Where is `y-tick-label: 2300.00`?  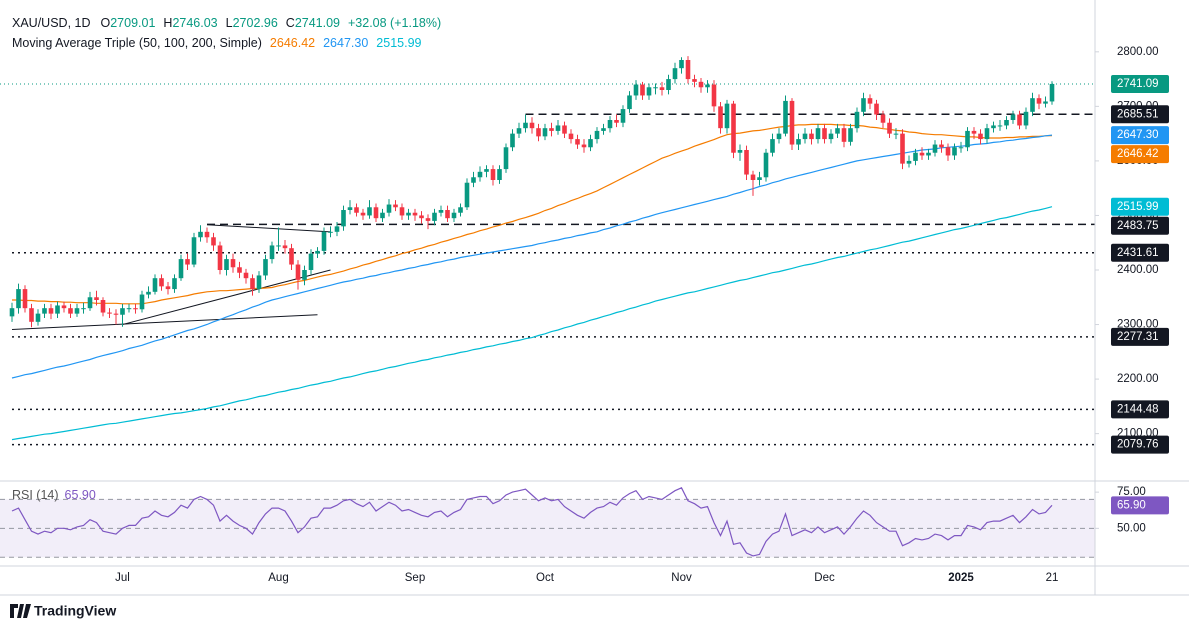
y-tick-label: 2300.00 is located at coordinates (1138, 325).